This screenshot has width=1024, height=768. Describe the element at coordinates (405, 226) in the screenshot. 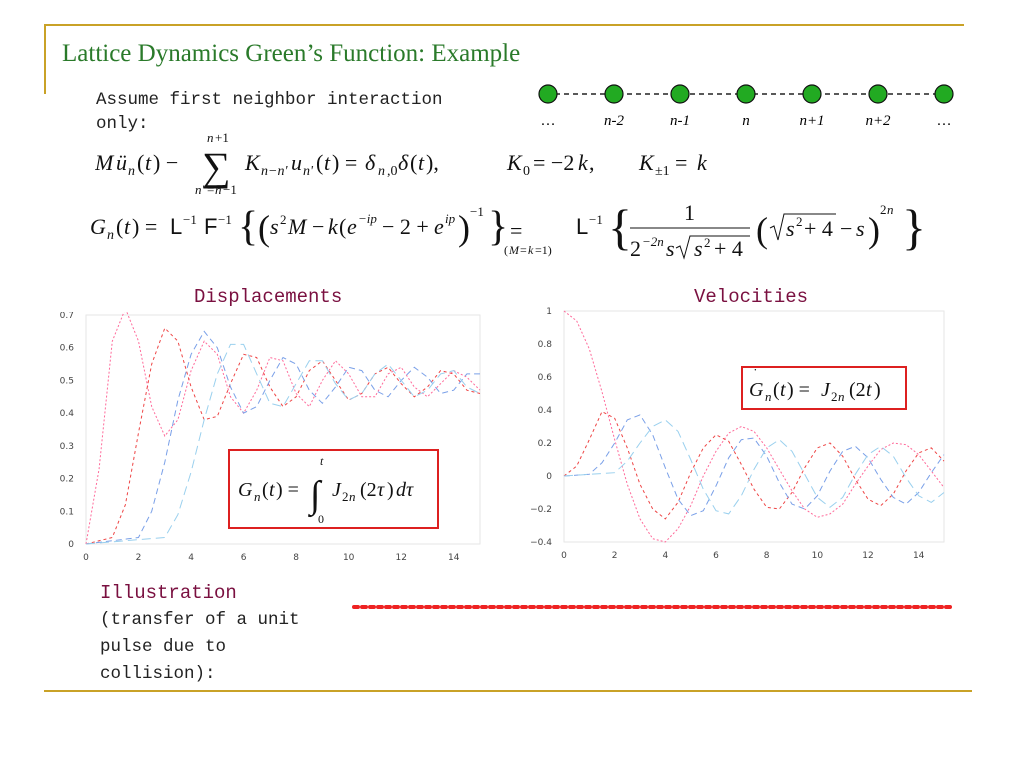

I see `svg-text: − 2 +` at that location.